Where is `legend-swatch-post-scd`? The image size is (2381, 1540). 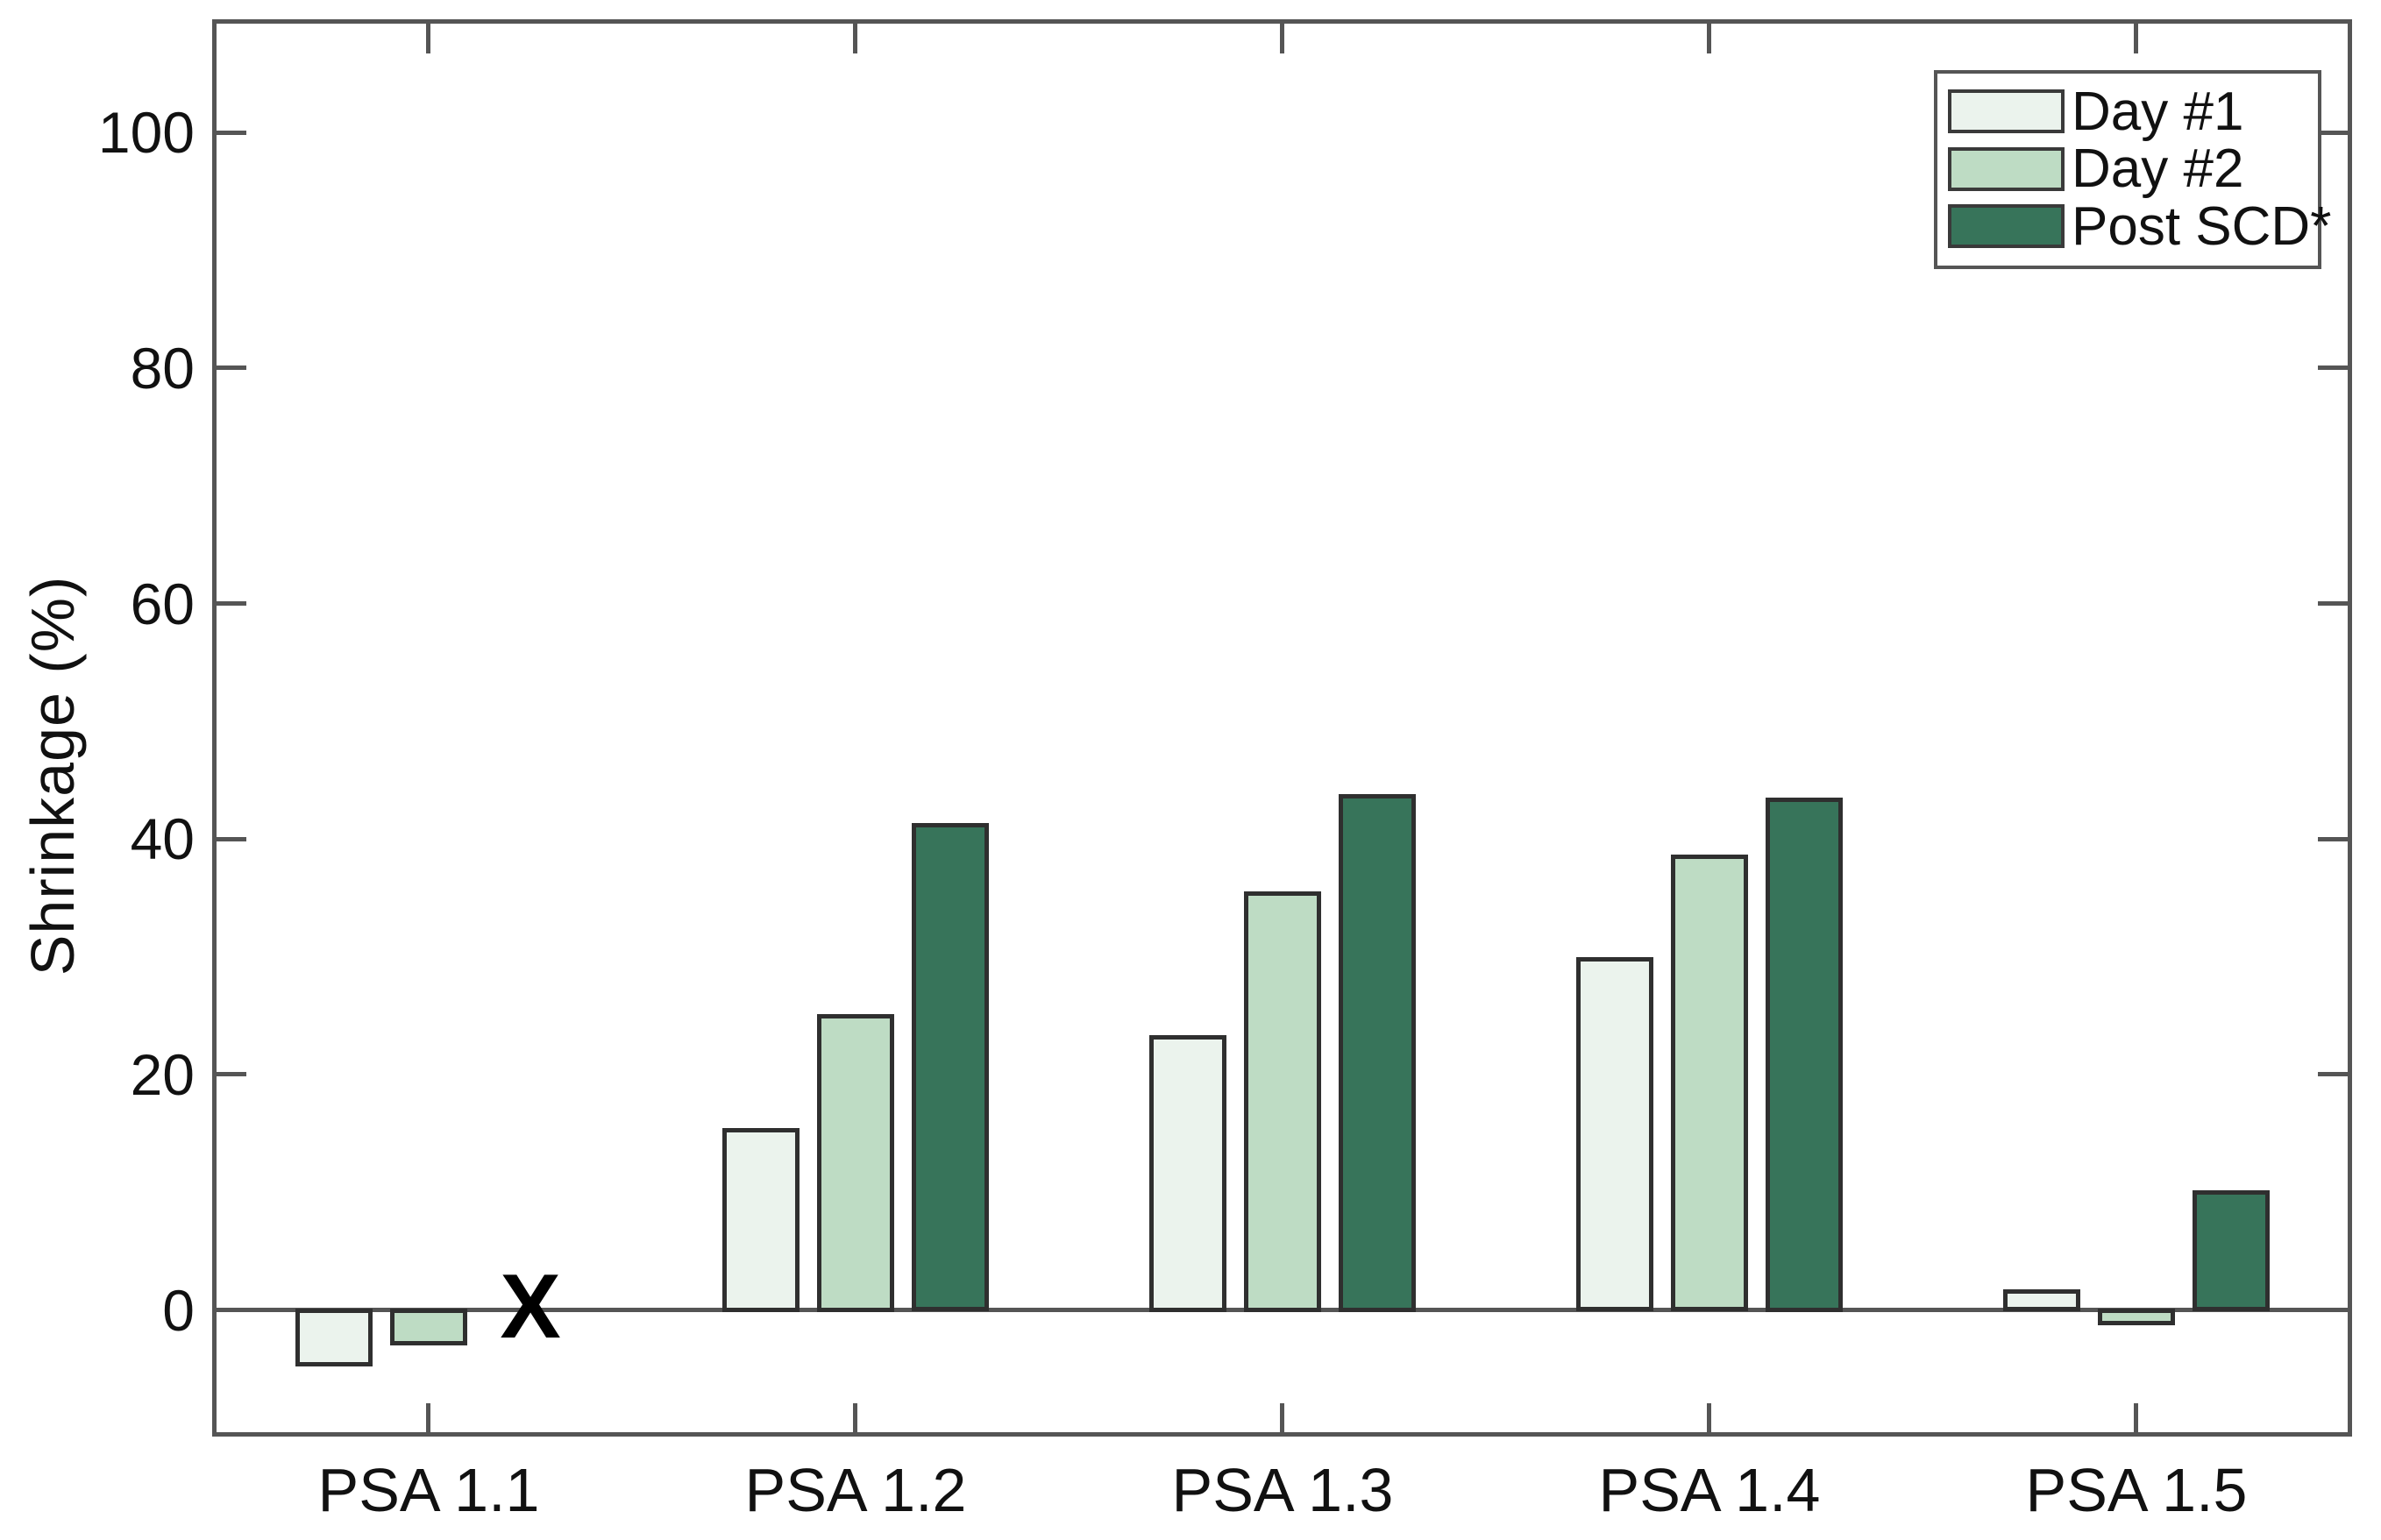
legend-swatch-post-scd is located at coordinates (2006, 226).